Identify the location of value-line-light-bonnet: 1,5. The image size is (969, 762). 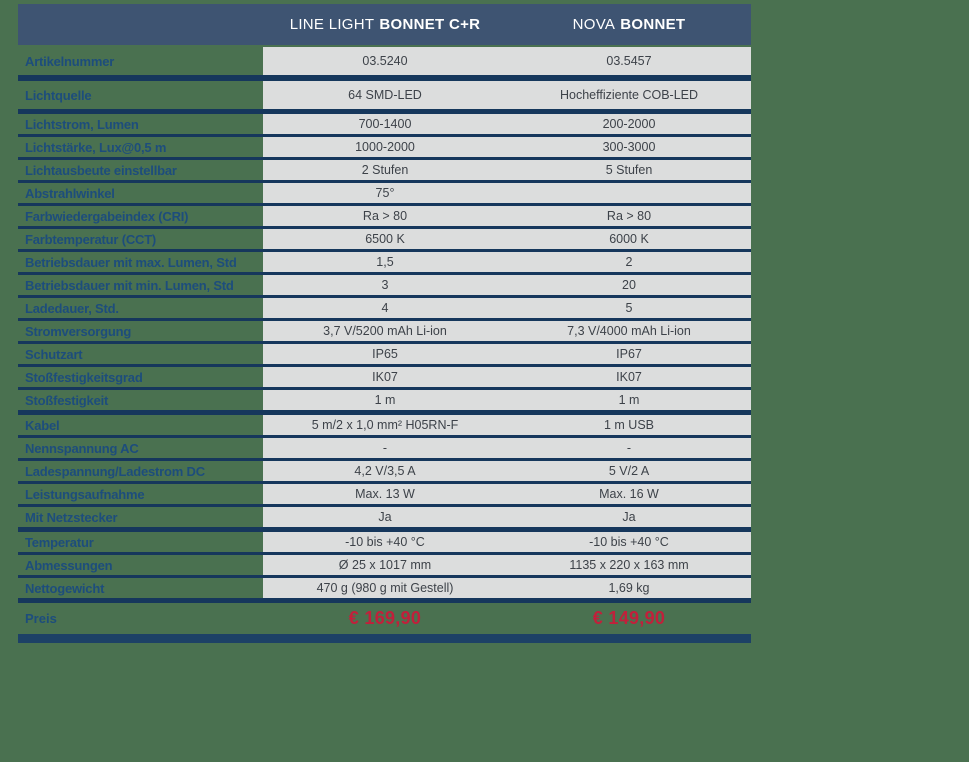
(385, 262).